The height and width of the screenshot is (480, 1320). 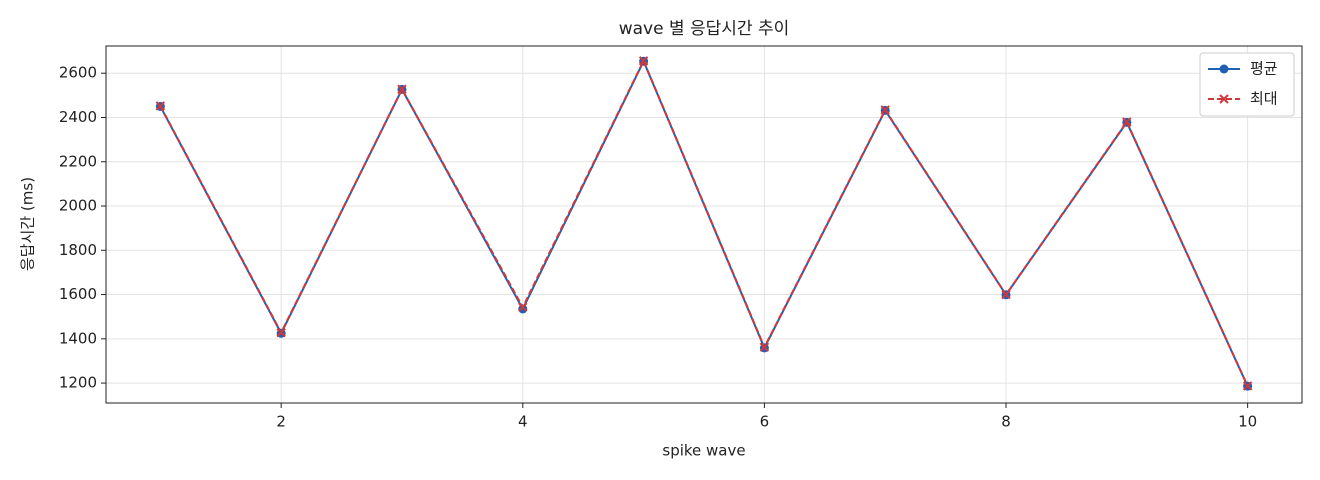 I want to click on x-tick-label: 2, so click(x=281, y=422).